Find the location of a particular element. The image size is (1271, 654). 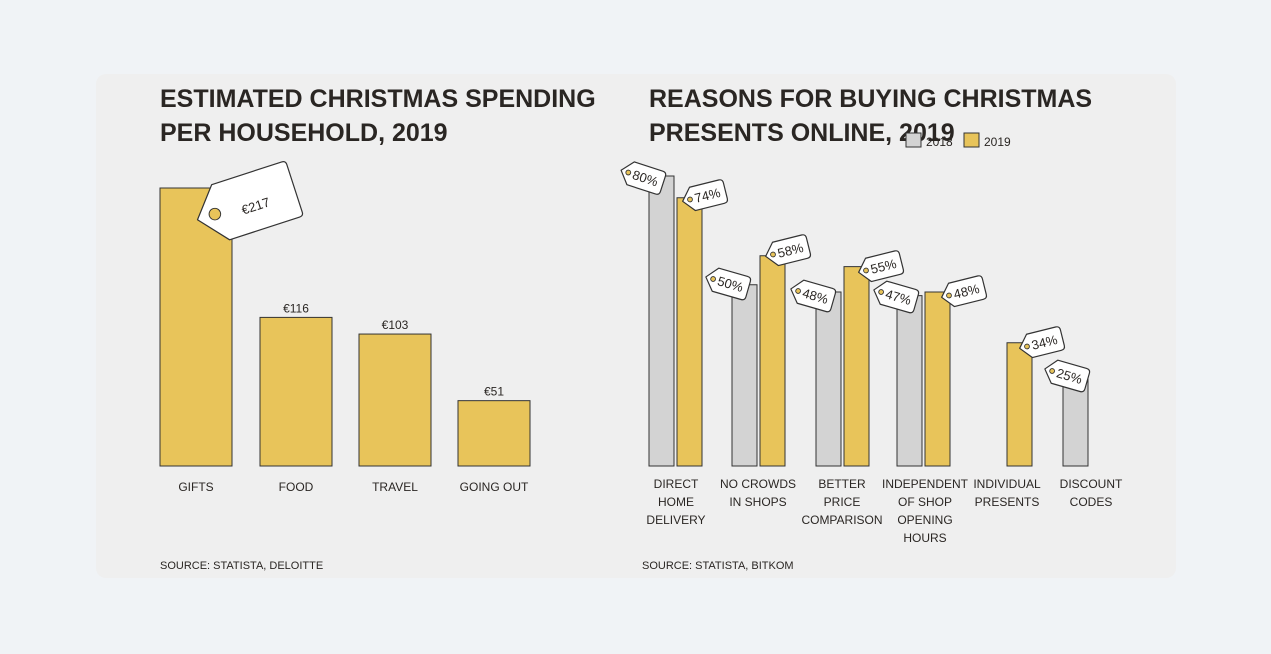

reasons-value-tag-2018-1-hole is located at coordinates (713, 279).